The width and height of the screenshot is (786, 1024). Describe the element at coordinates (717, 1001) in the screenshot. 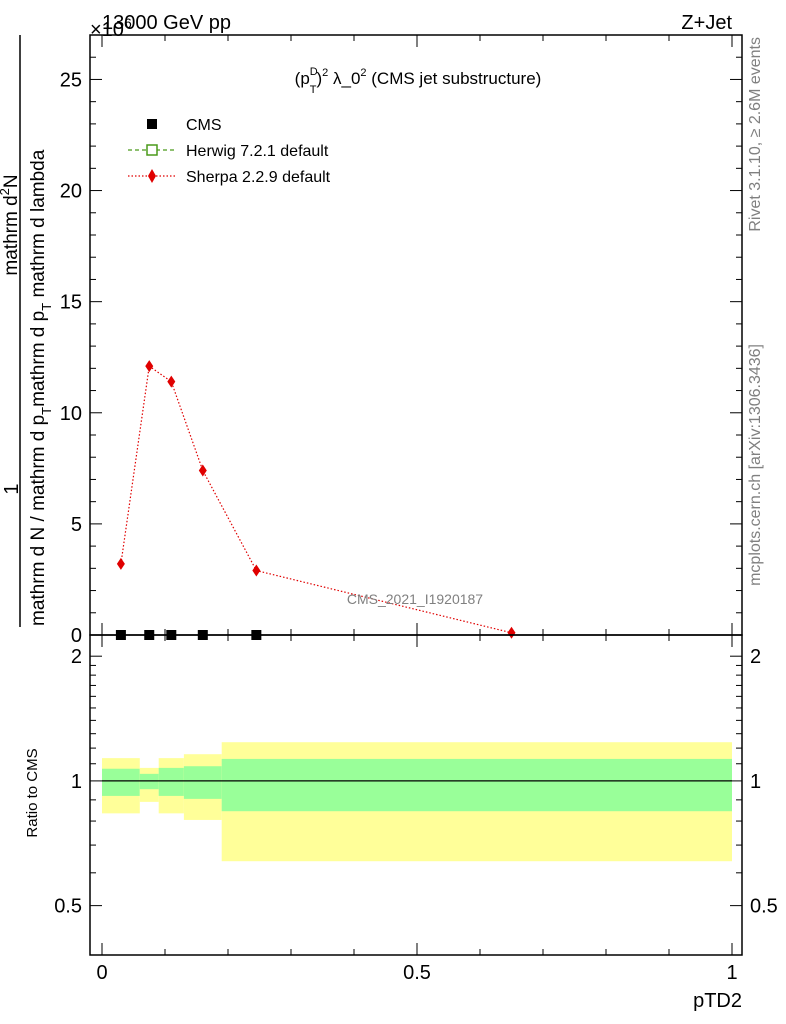

I see `x-axis-label: pTD2` at that location.